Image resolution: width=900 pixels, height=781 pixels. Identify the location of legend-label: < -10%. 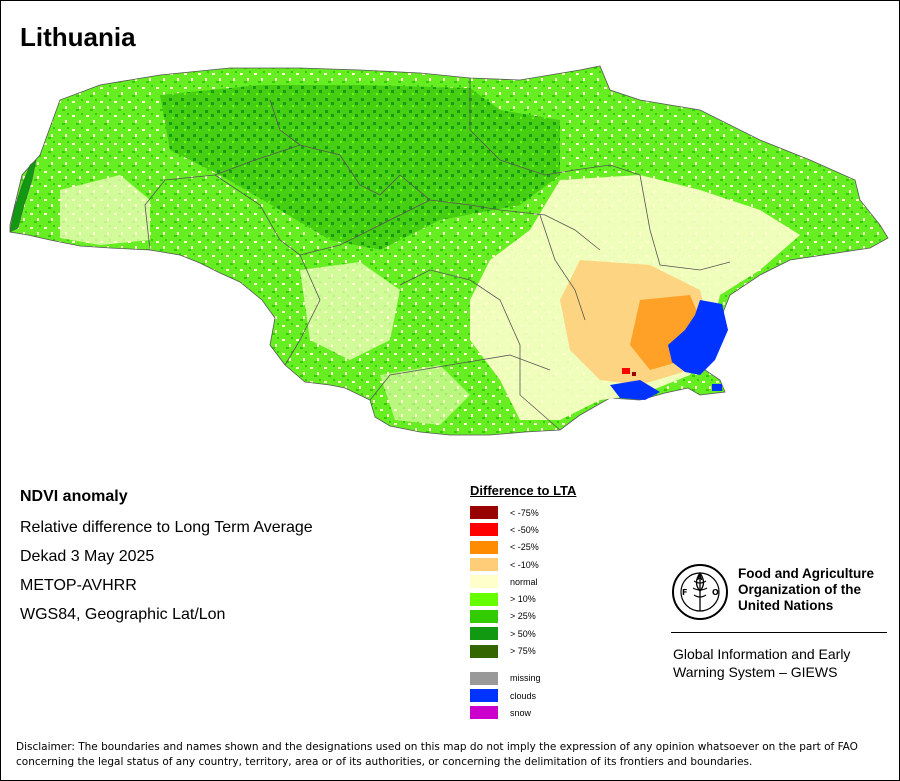
(524, 564).